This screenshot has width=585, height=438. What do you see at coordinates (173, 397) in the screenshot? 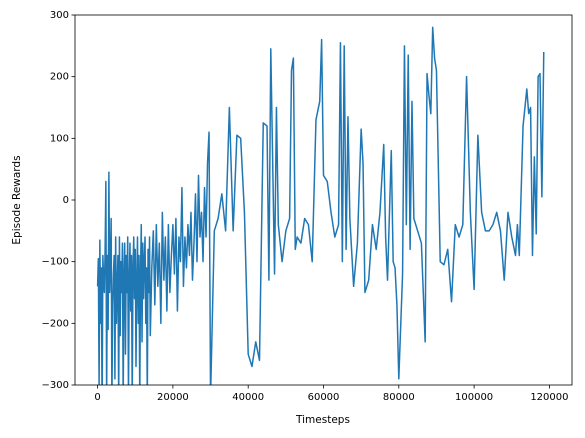
I see `x-tick-label: 20000` at bounding box center [173, 397].